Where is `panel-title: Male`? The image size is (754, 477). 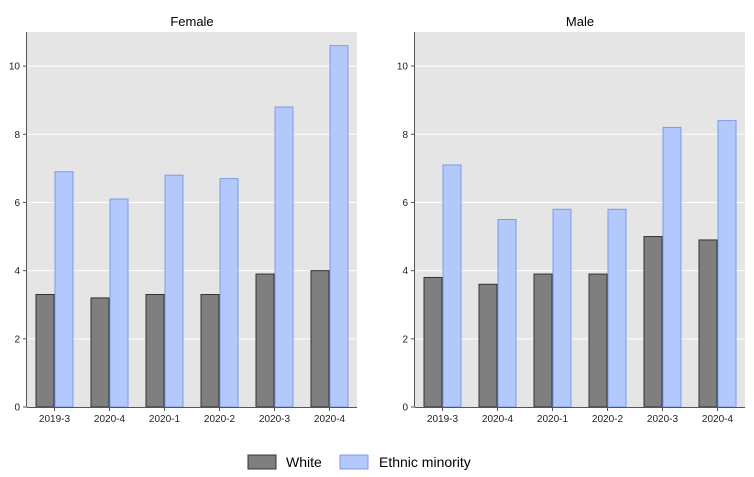 panel-title: Male is located at coordinates (580, 21).